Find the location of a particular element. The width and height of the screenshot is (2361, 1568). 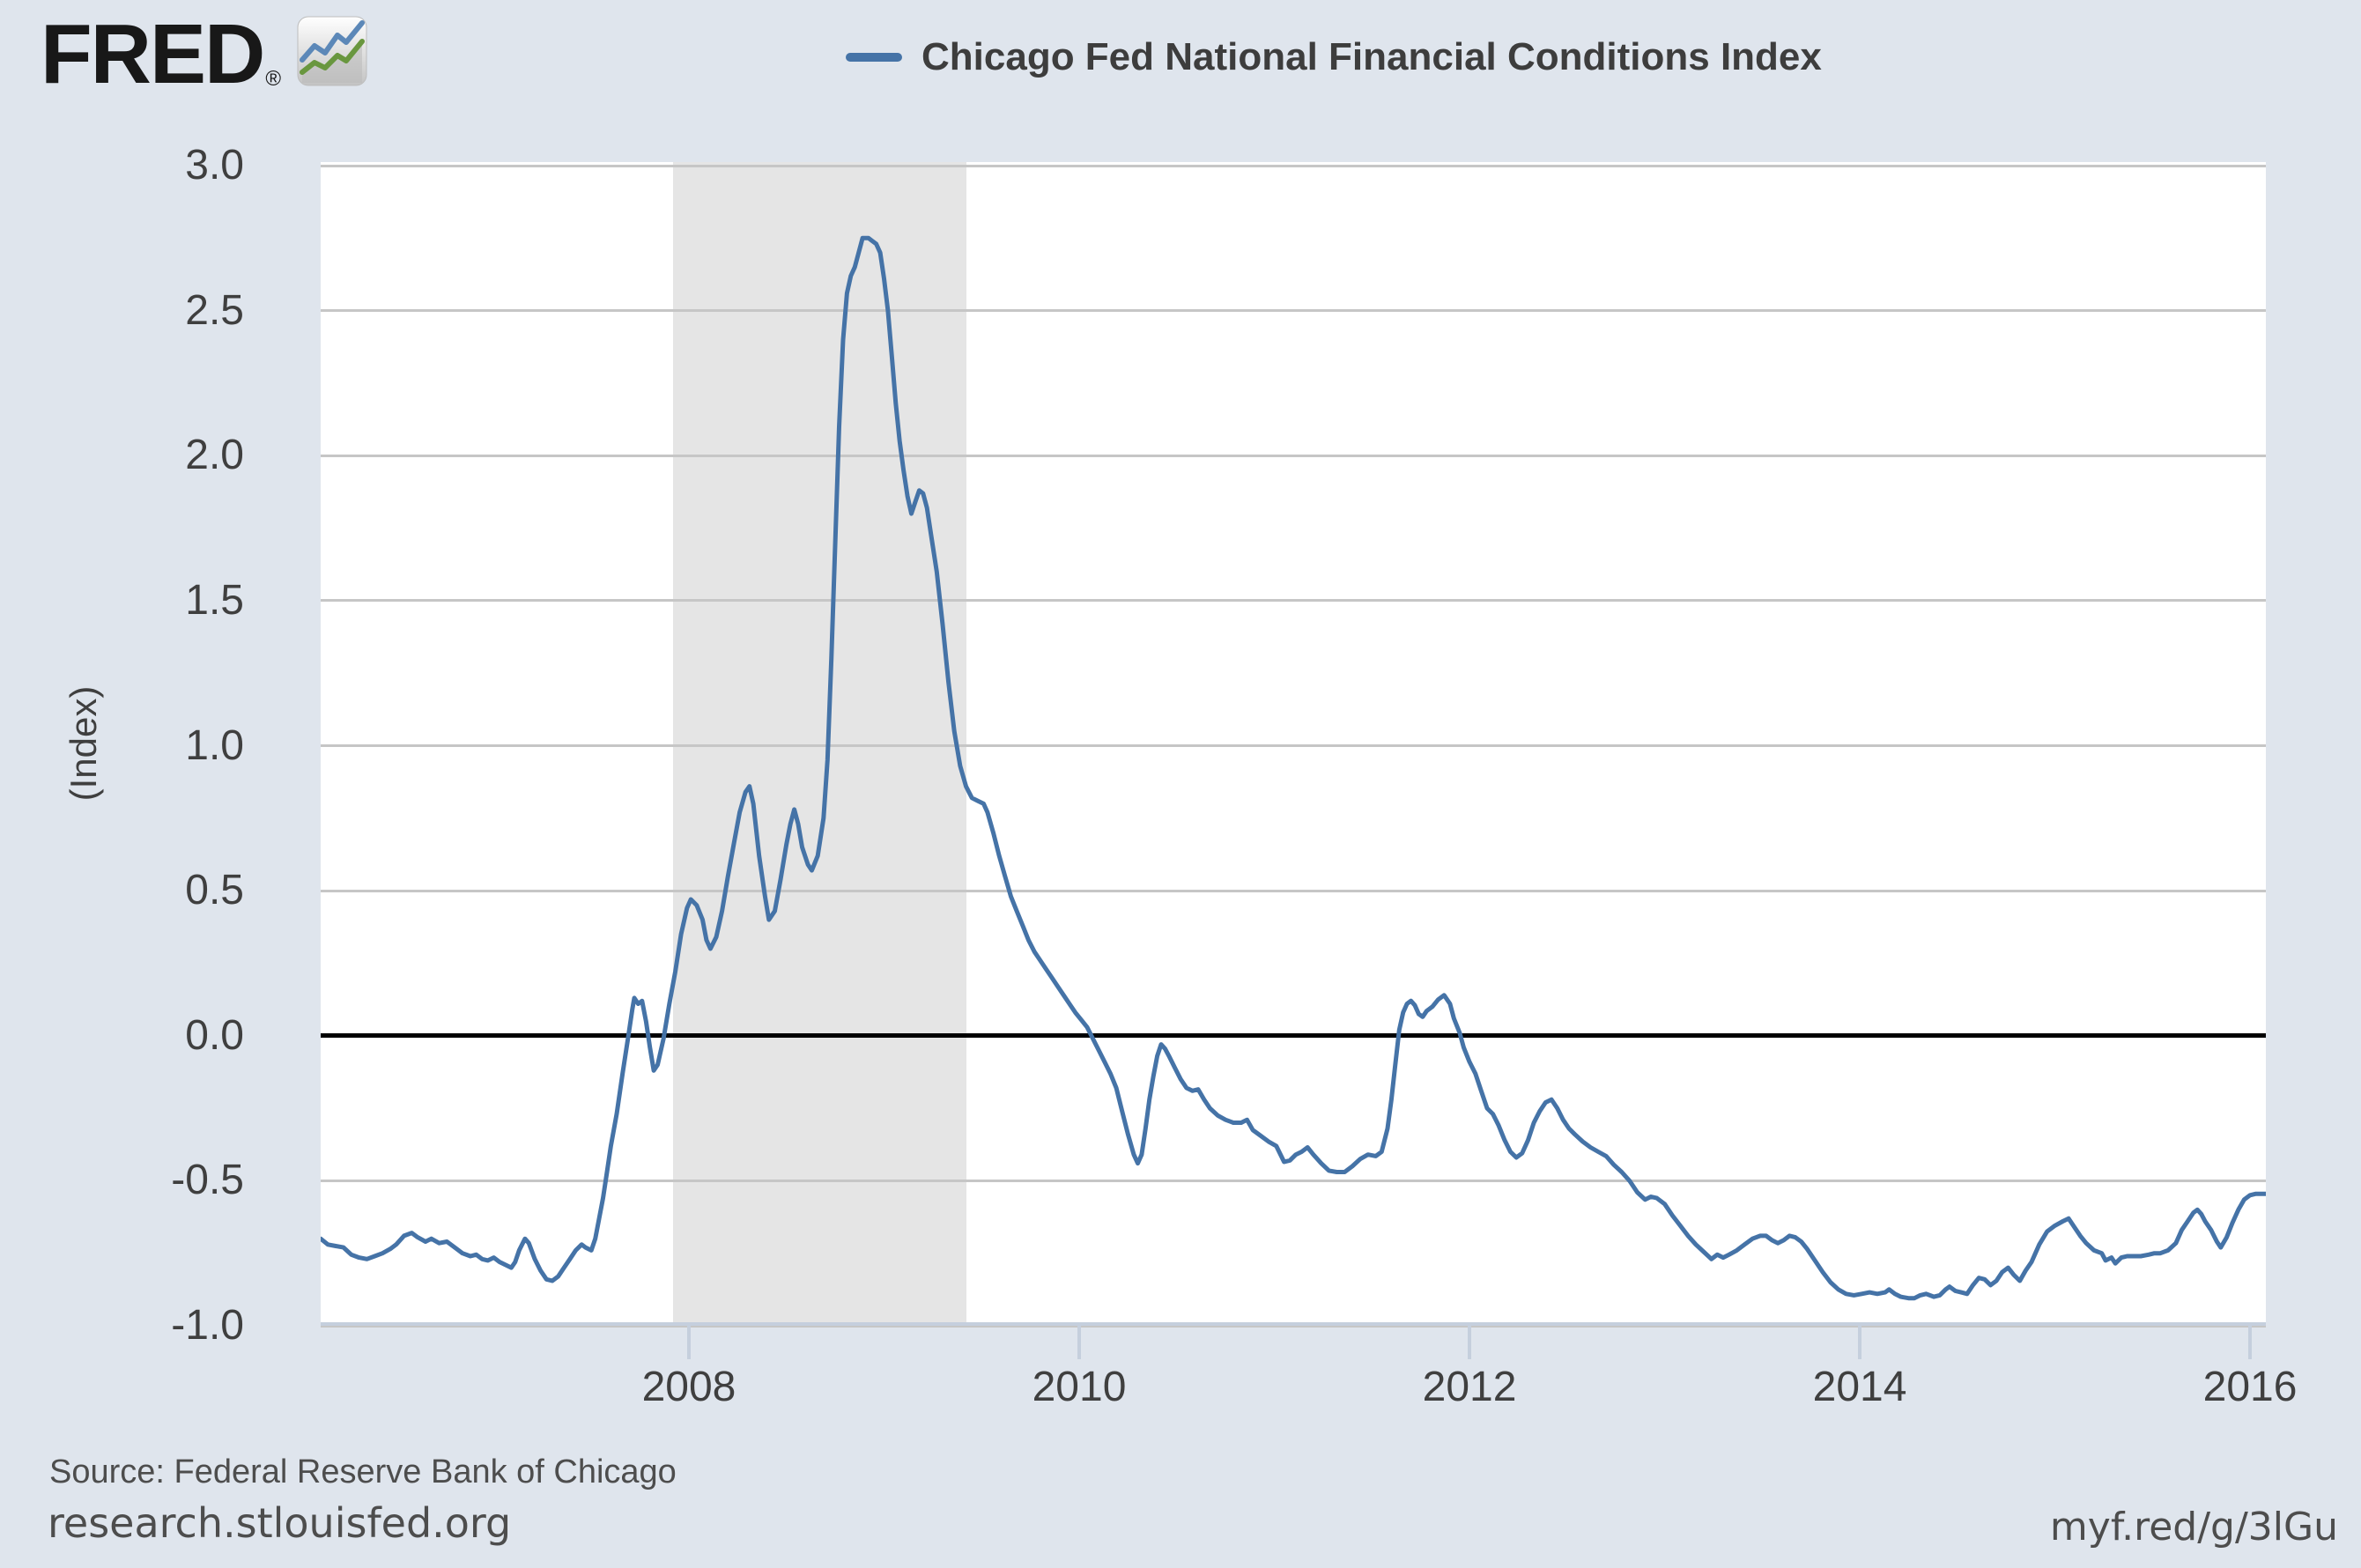

y-tick-label: 3.0 is located at coordinates (214, 165).